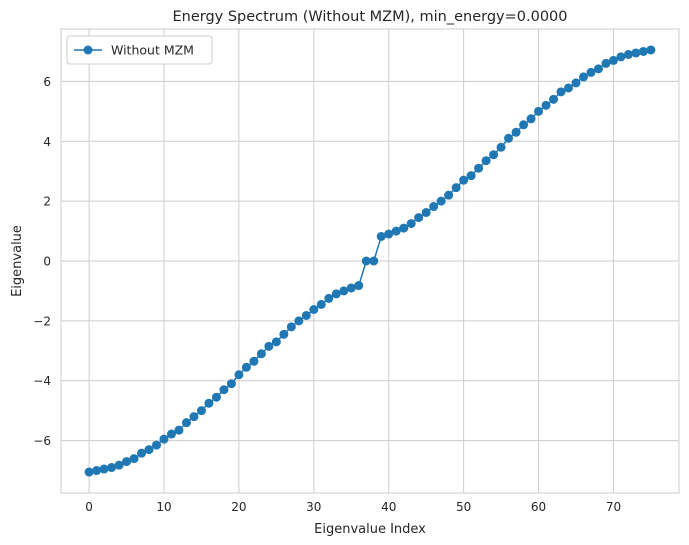 The width and height of the screenshot is (689, 545). What do you see at coordinates (42, 441) in the screenshot?
I see `y-tick-label: −6` at bounding box center [42, 441].